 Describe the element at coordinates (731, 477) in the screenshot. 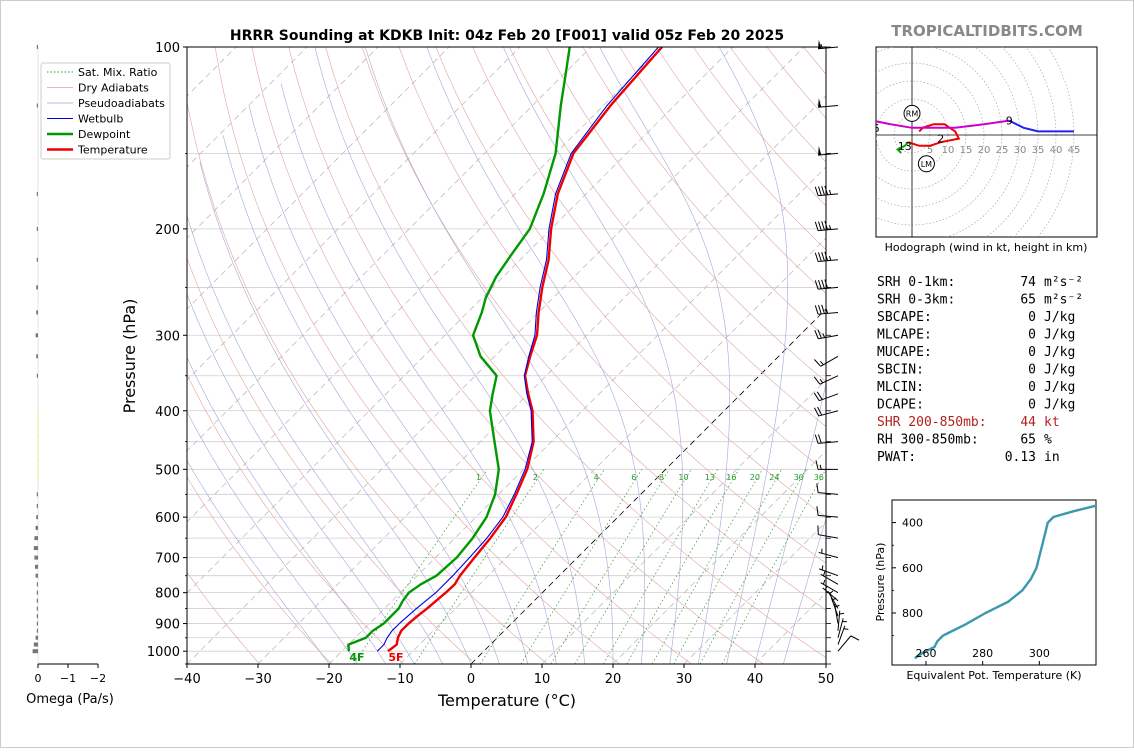

I see `mixing-ratio-label: 16` at that location.